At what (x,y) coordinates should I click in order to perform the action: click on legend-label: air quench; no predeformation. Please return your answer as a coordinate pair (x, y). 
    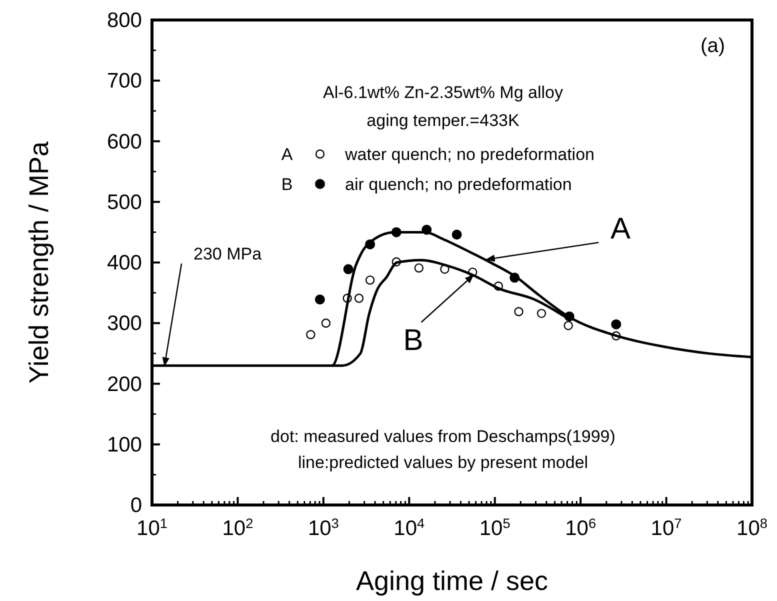
    Looking at the image, I should click on (458, 184).